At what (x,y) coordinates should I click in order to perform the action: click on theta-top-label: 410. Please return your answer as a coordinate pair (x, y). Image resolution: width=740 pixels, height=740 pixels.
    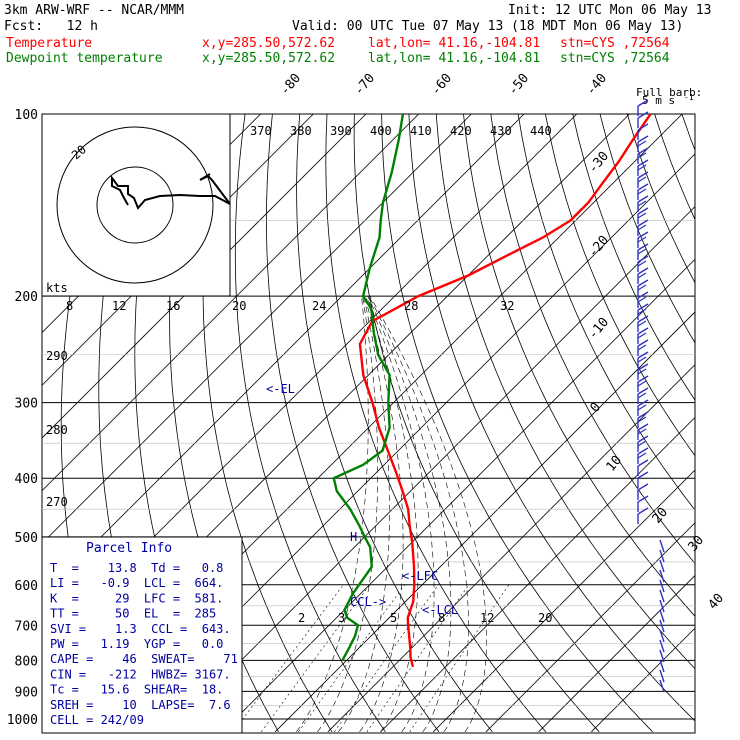
    Looking at the image, I should click on (421, 131).